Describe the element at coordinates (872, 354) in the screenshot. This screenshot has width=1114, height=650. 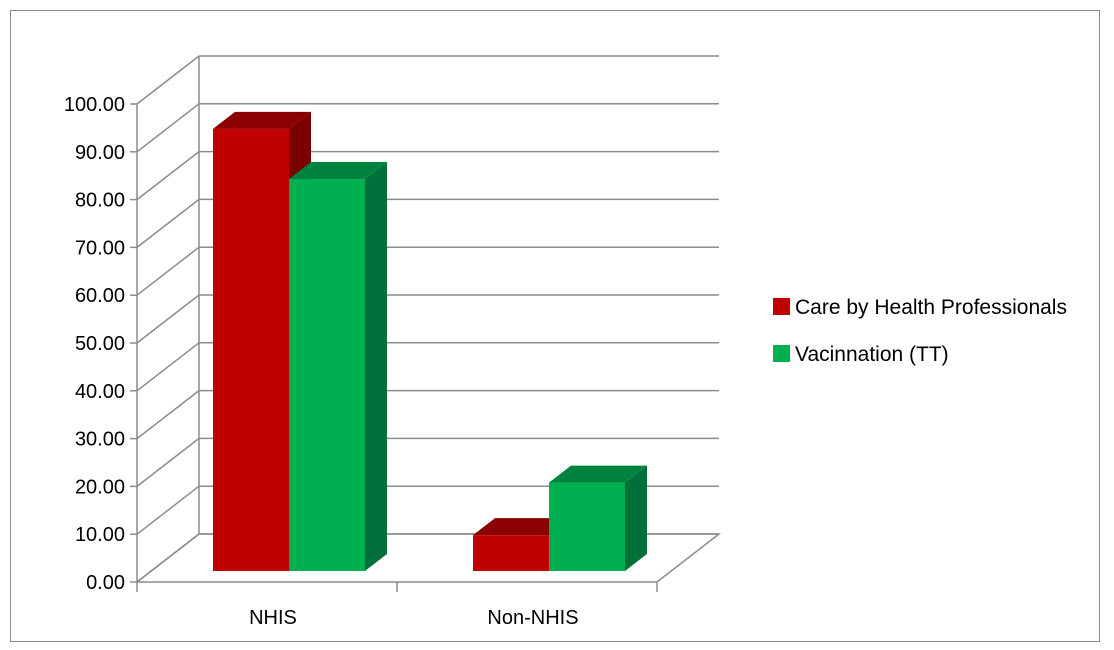
I see `legend-label: Vacinnation (TT)` at that location.